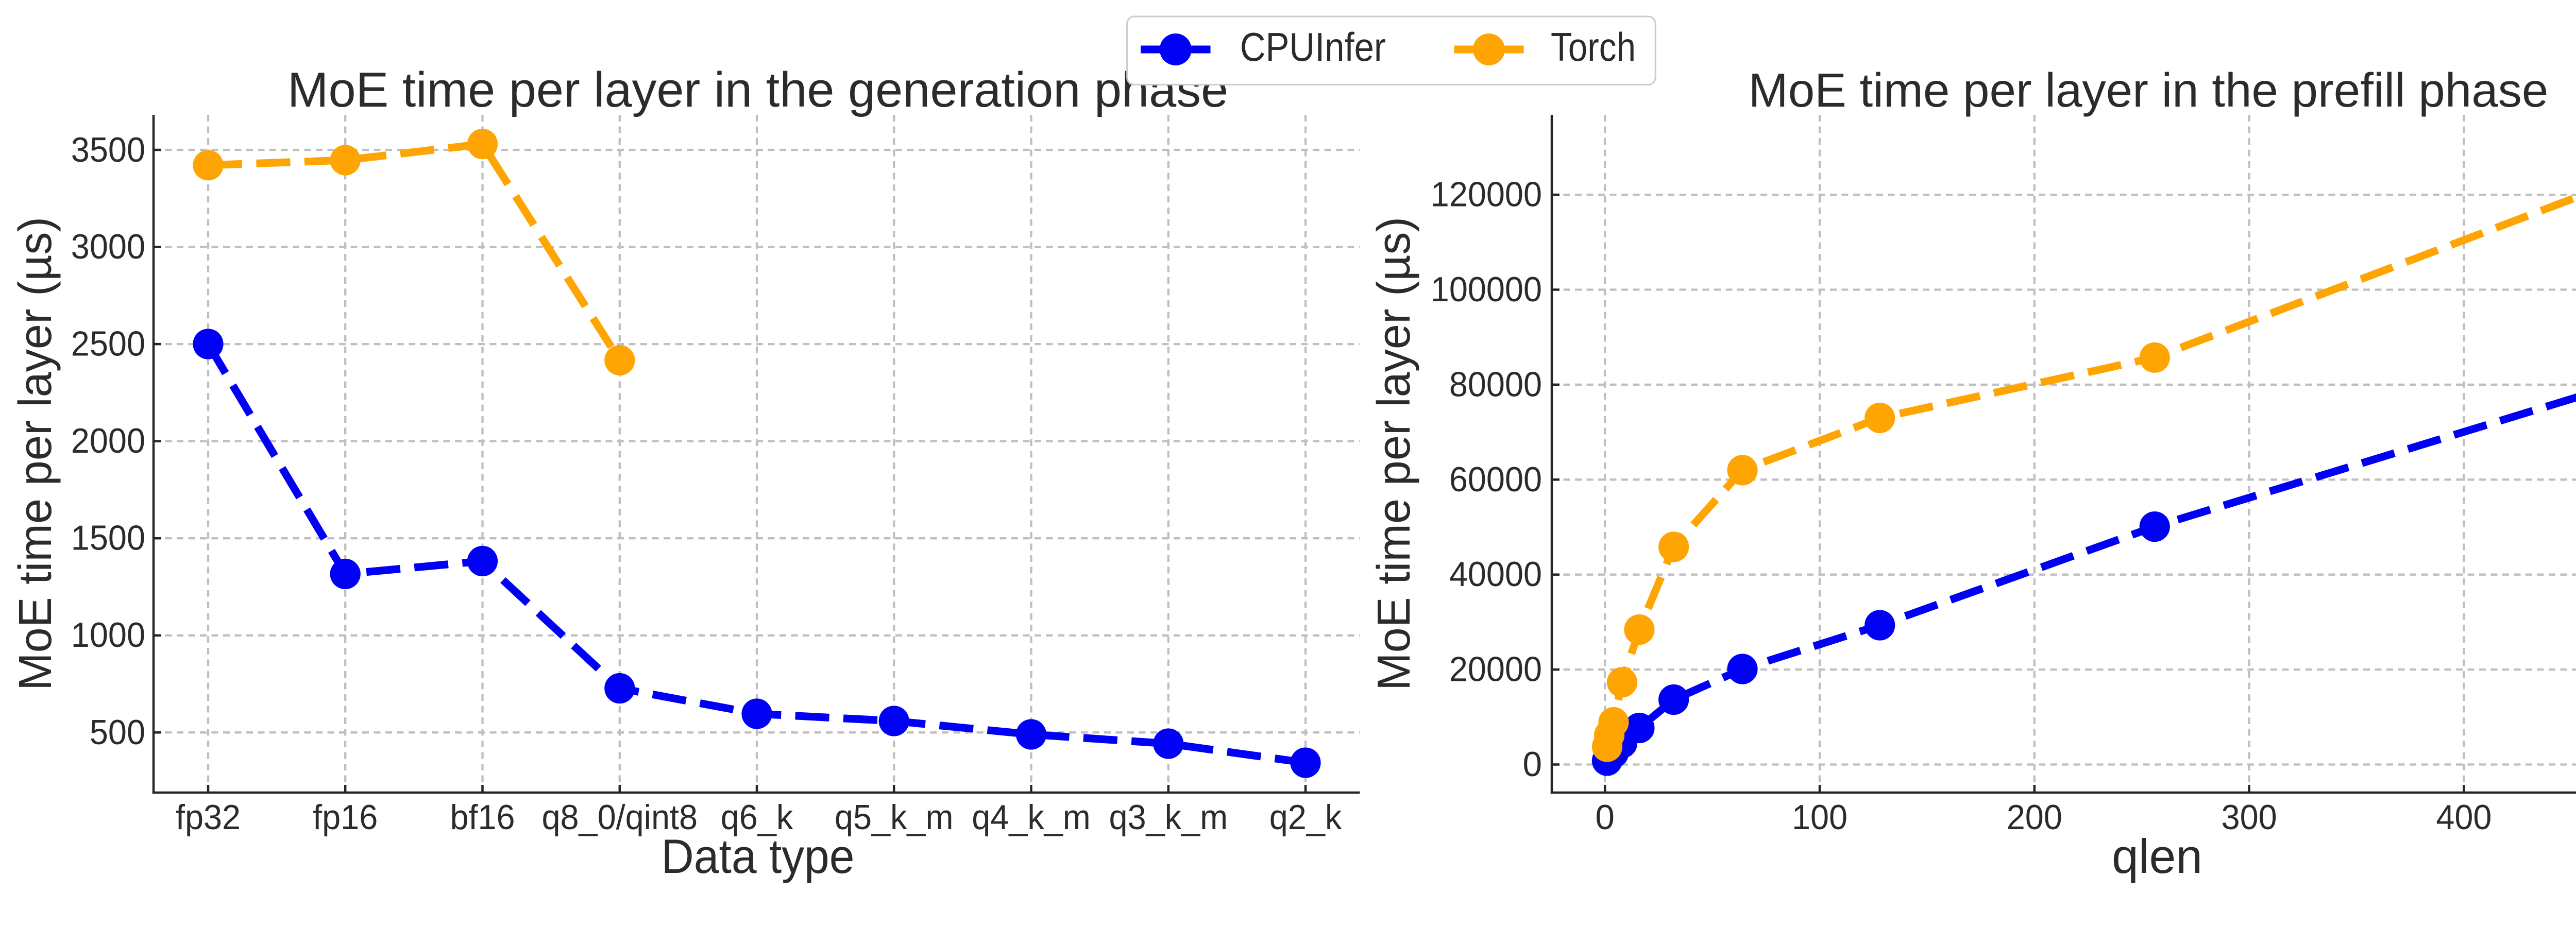 This screenshot has width=2576, height=927. What do you see at coordinates (758, 856) in the screenshot?
I see `svg-text: Data type` at bounding box center [758, 856].